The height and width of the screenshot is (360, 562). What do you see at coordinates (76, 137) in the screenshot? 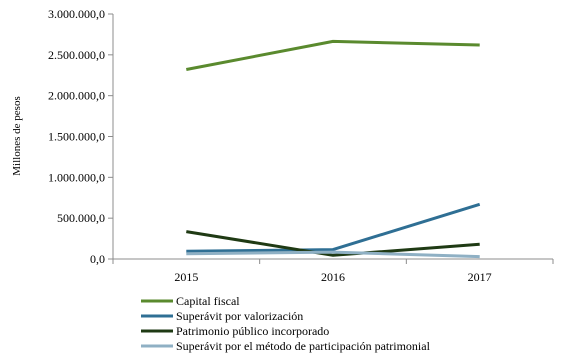
I see `y-tick-label: 1.500.000,0` at bounding box center [76, 137].